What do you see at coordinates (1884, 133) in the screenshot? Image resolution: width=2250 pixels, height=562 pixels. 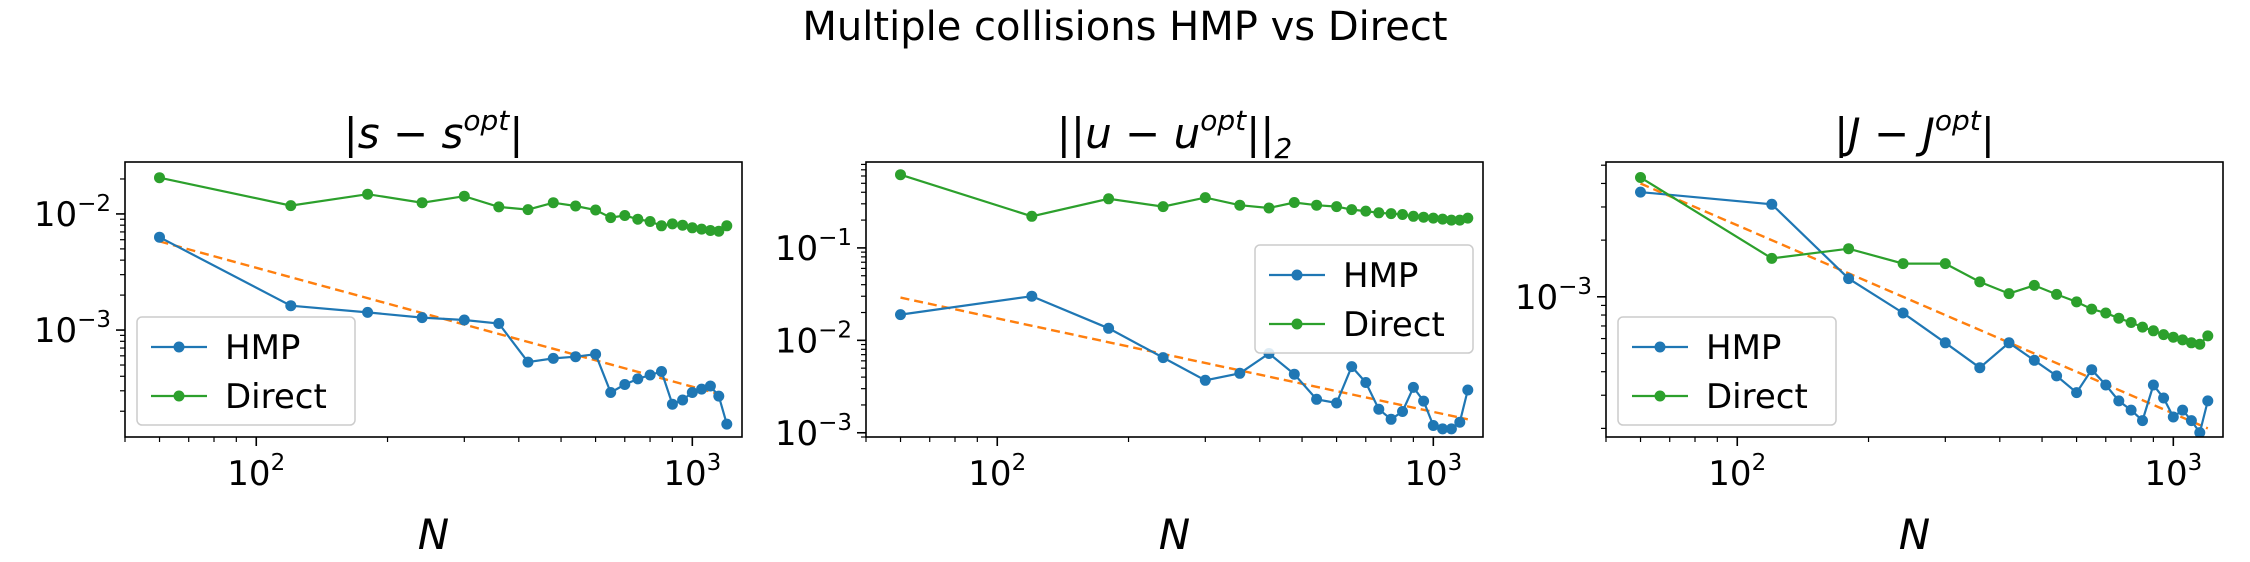 I see `subplot-title-main: |J − J` at bounding box center [1884, 133].